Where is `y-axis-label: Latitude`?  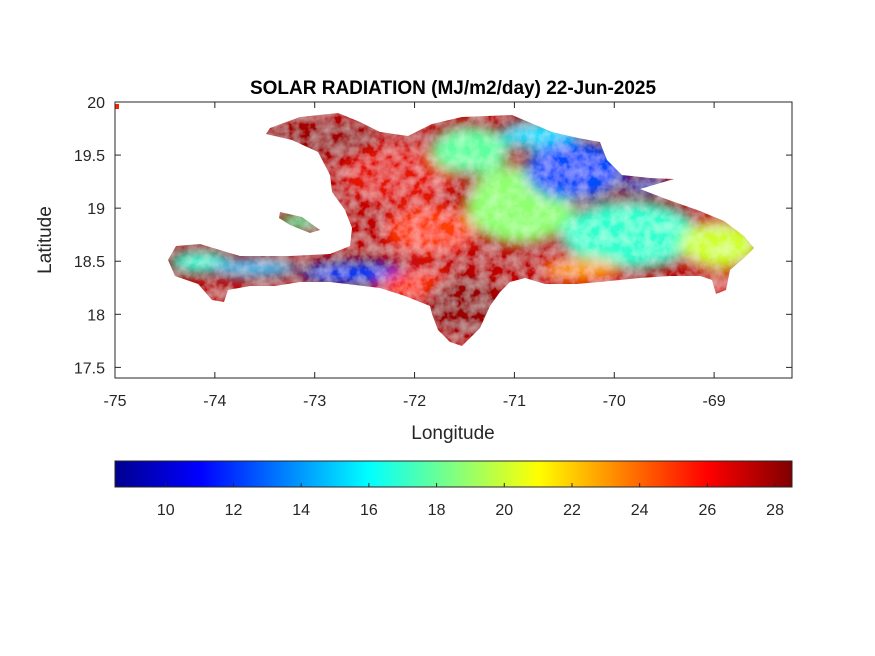
y-axis-label: Latitude is located at coordinates (45, 240).